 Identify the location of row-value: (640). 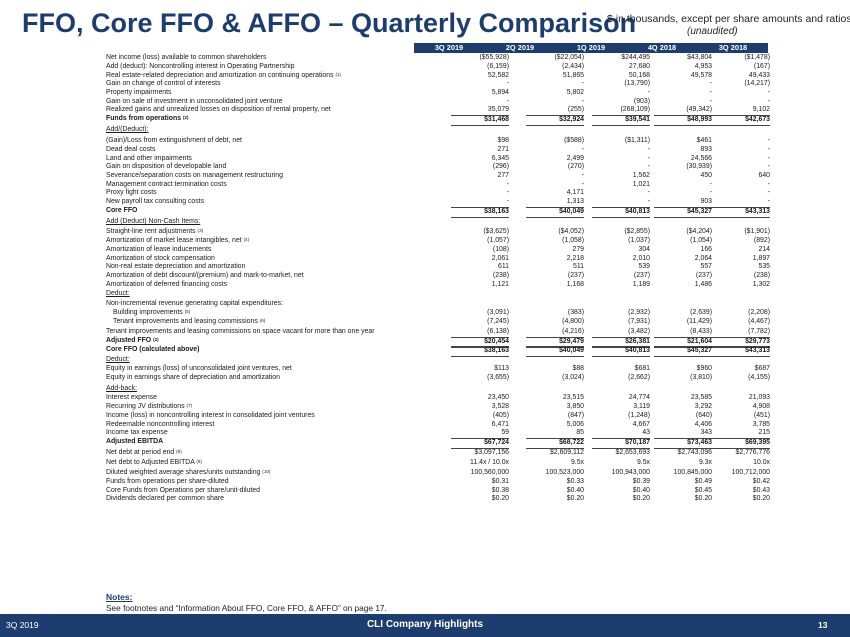
(703, 415).